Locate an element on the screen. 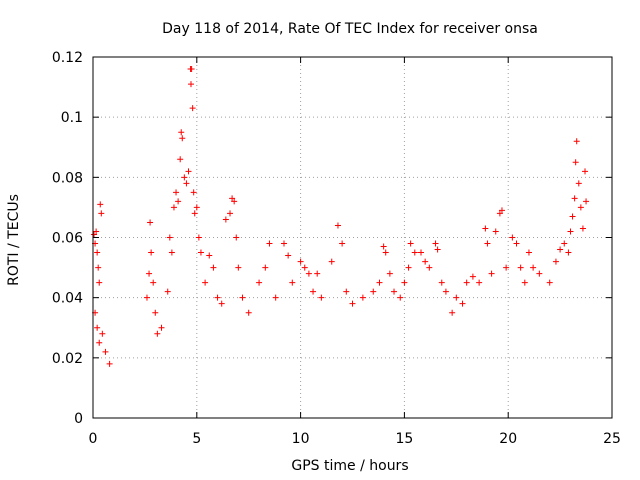 The width and height of the screenshot is (640, 480). y-tick-label: 0 is located at coordinates (78, 419).